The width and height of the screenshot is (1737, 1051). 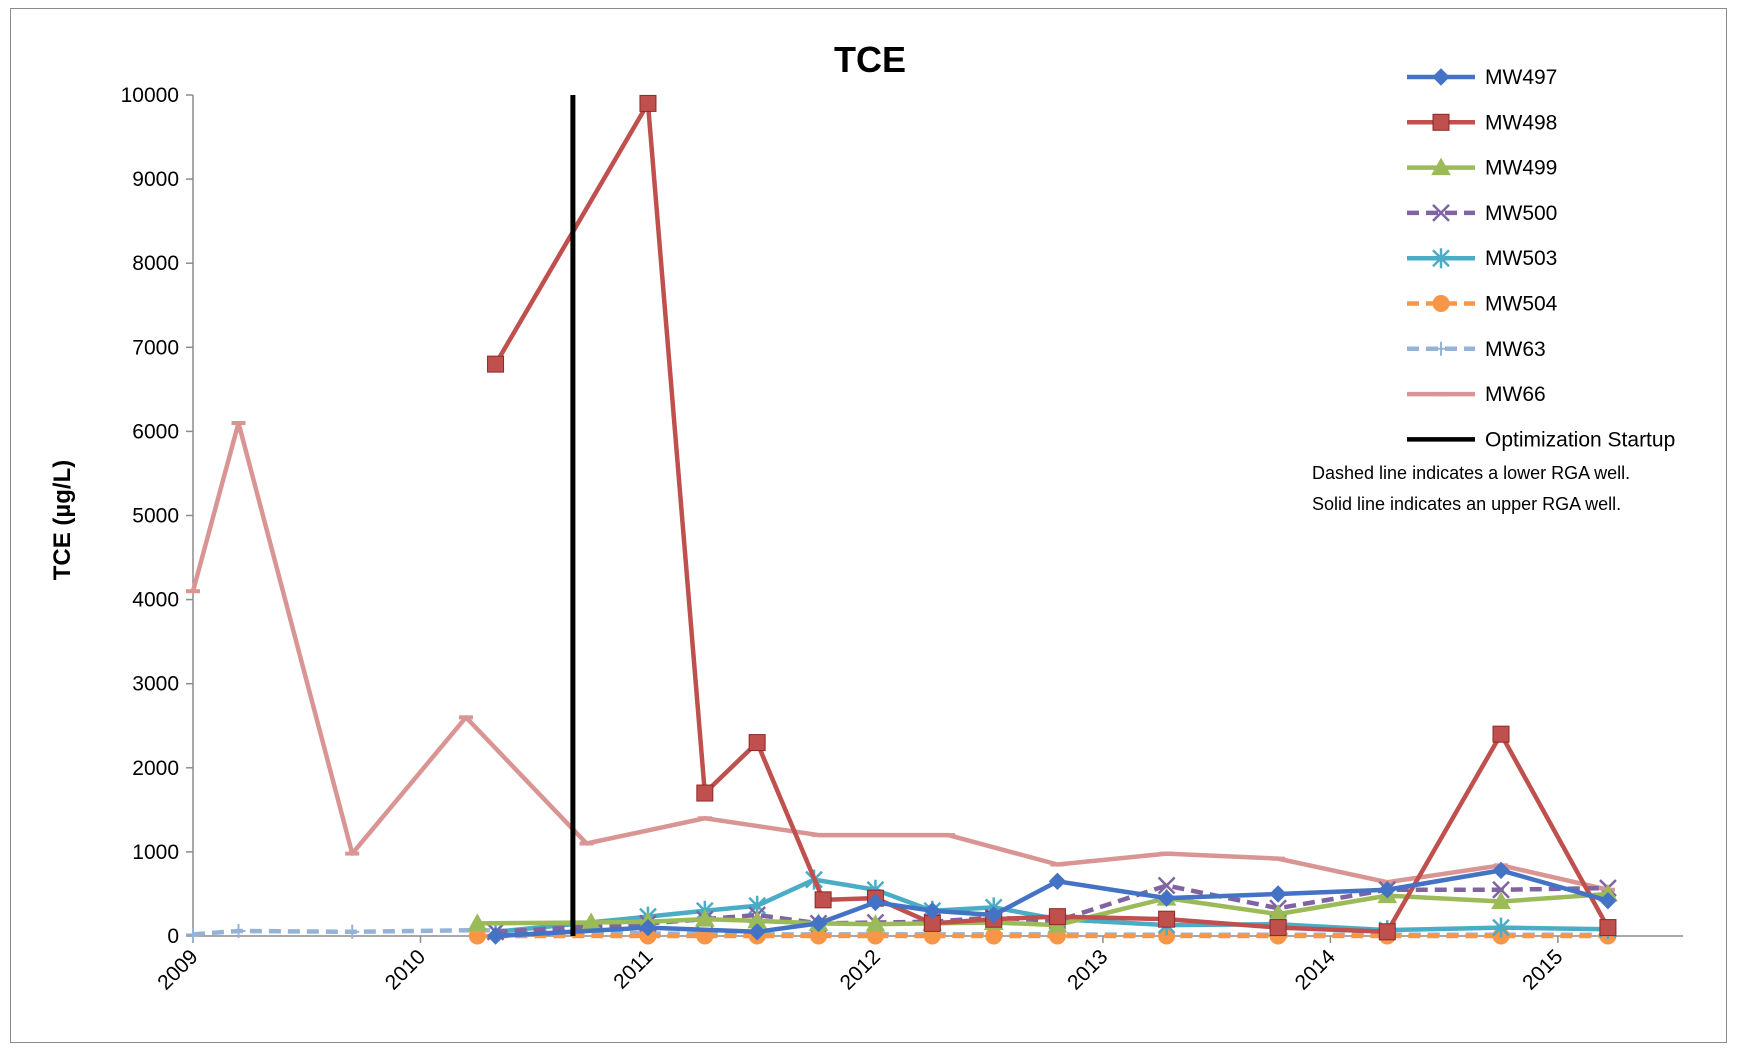 What do you see at coordinates (155, 600) in the screenshot?
I see `y-tick-label: 4000` at bounding box center [155, 600].